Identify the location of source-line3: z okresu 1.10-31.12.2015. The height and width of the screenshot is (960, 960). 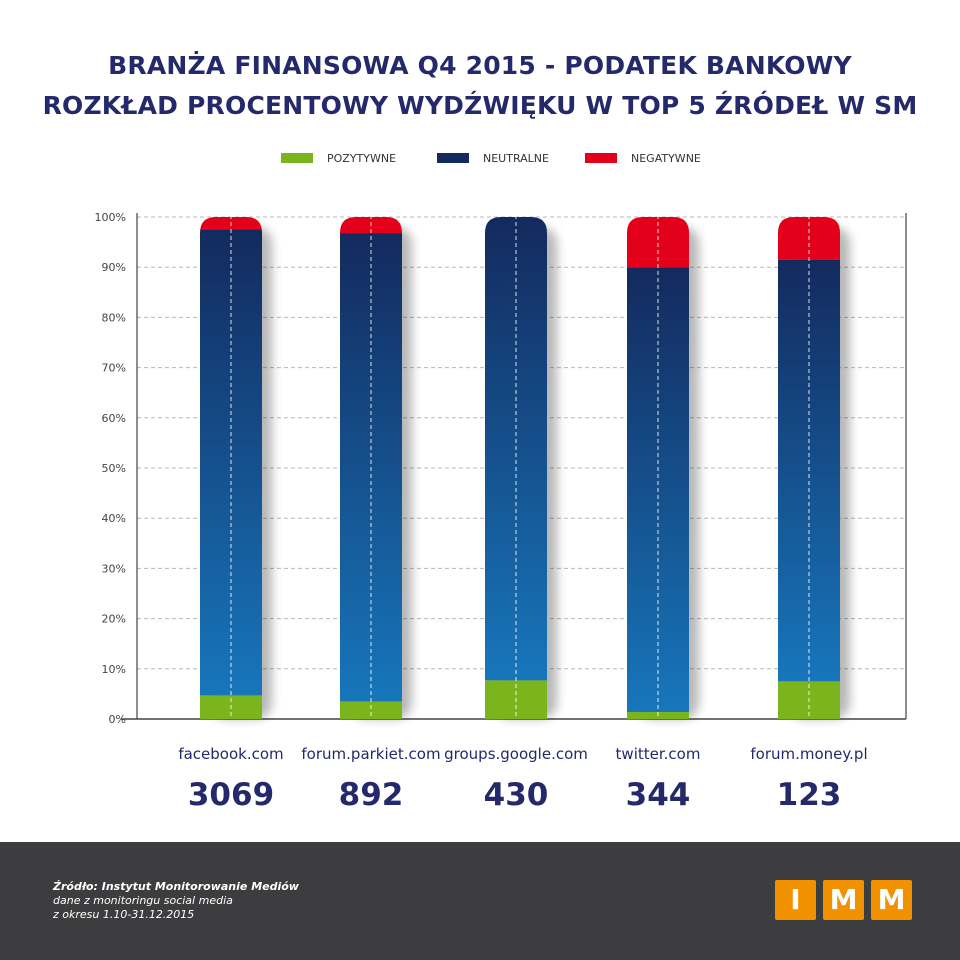
(124, 914).